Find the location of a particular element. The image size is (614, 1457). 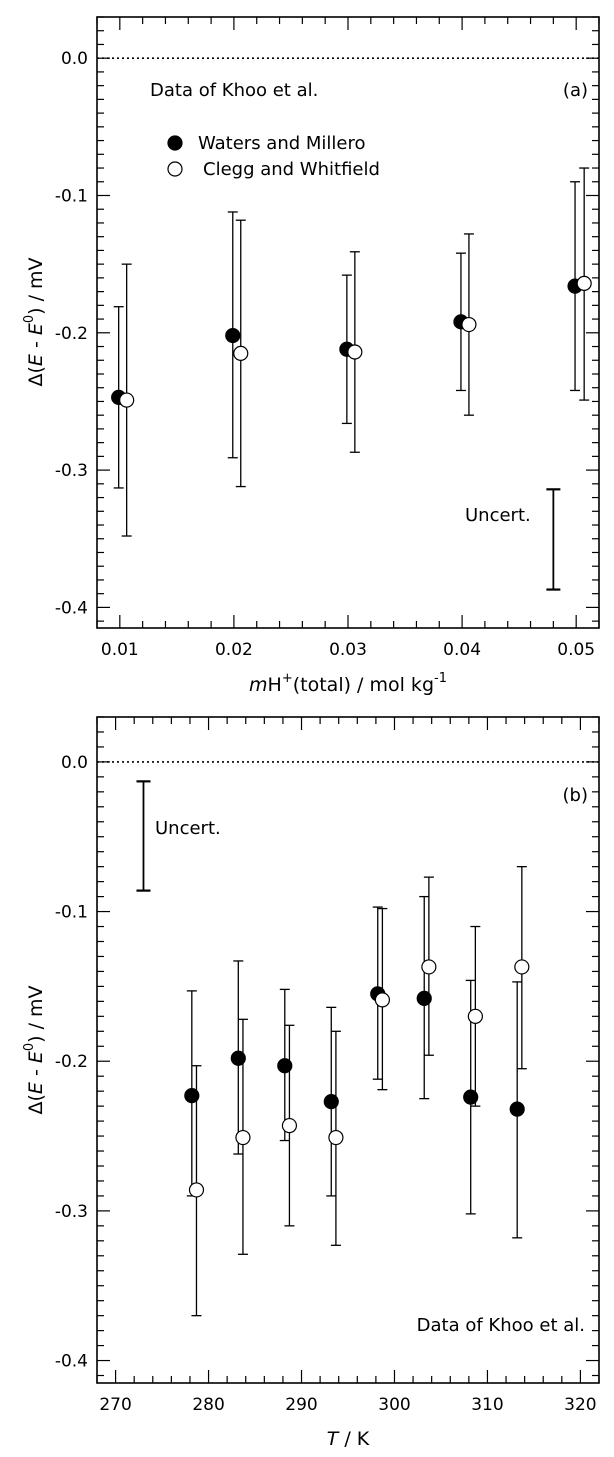

panel-b-y-axis-label: Δ(E - E0) / mV is located at coordinates (34, 1049).